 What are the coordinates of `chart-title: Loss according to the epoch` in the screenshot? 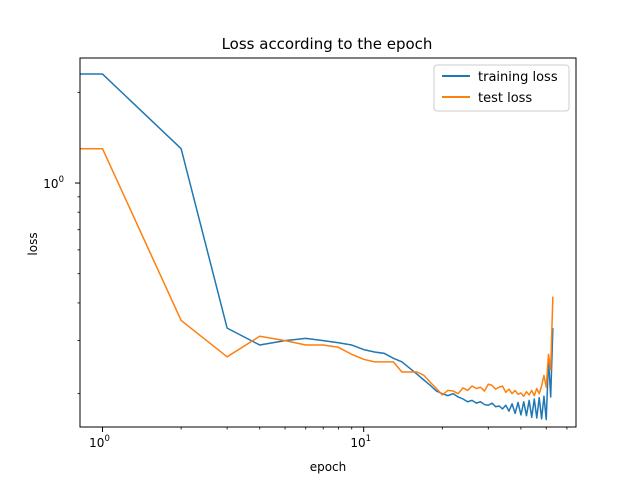 It's located at (327, 44).